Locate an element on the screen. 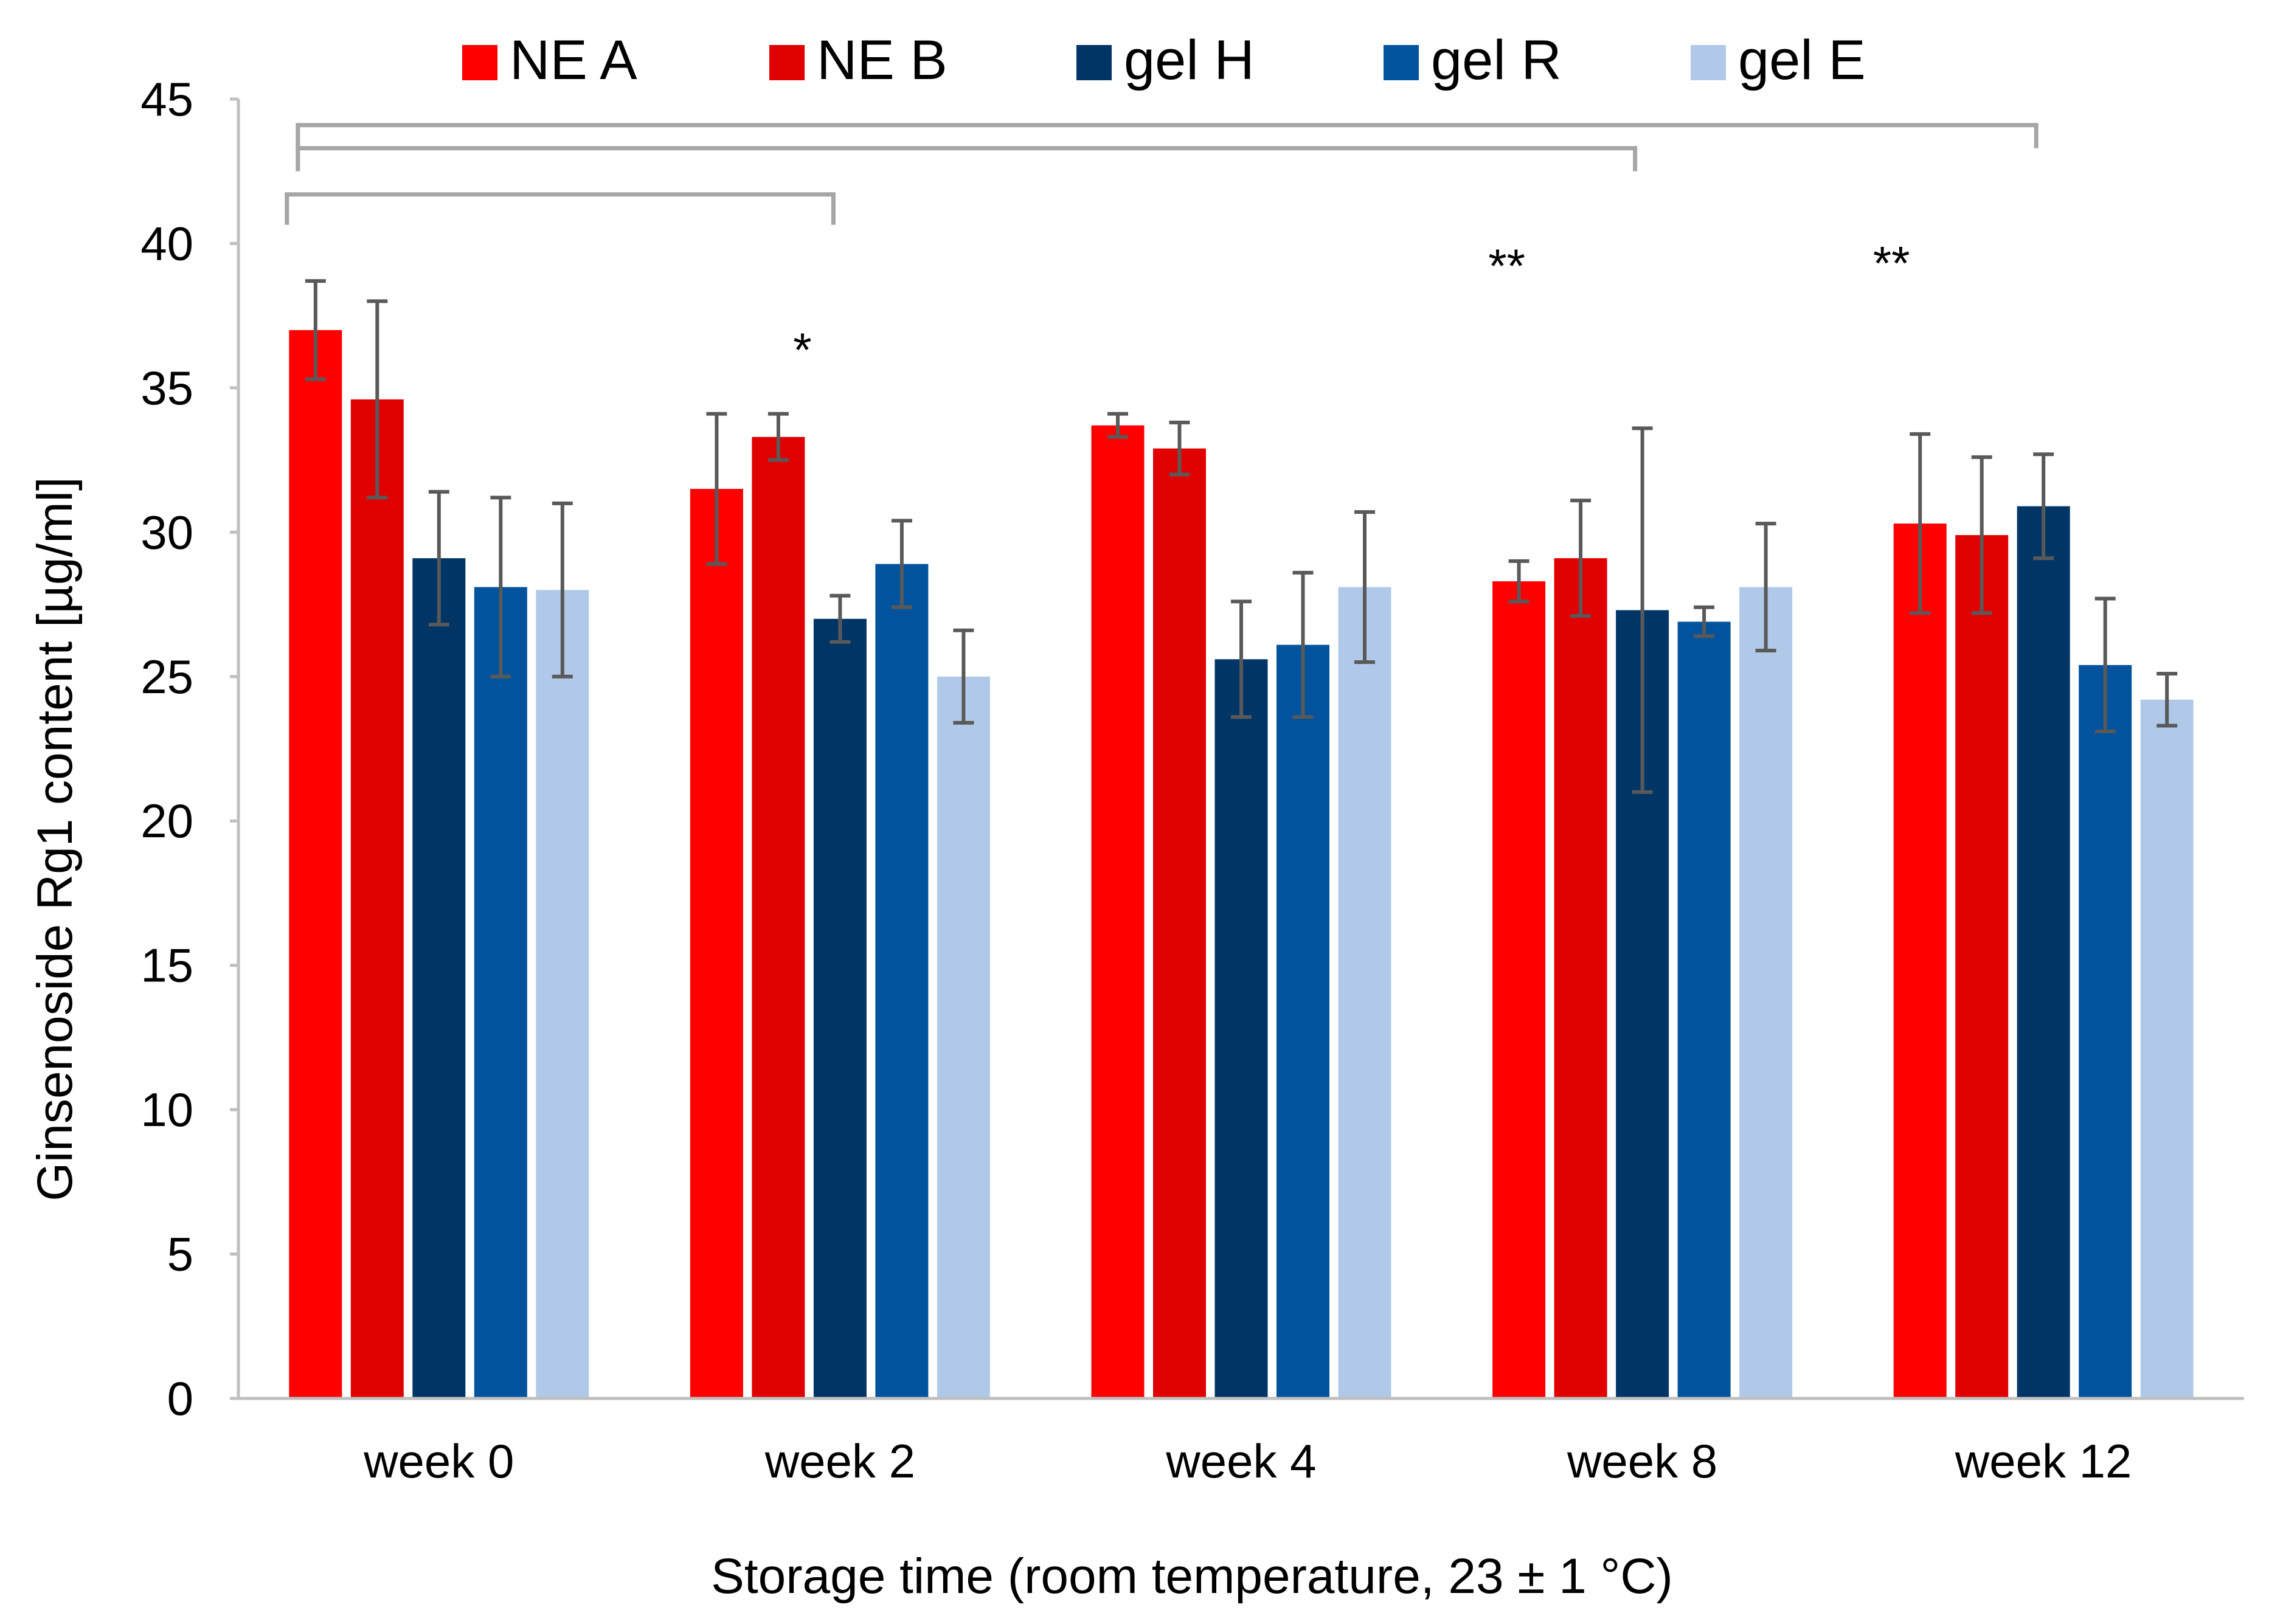 This screenshot has height=1624, width=2269. x-tick-label: week 12 is located at coordinates (2043, 1461).